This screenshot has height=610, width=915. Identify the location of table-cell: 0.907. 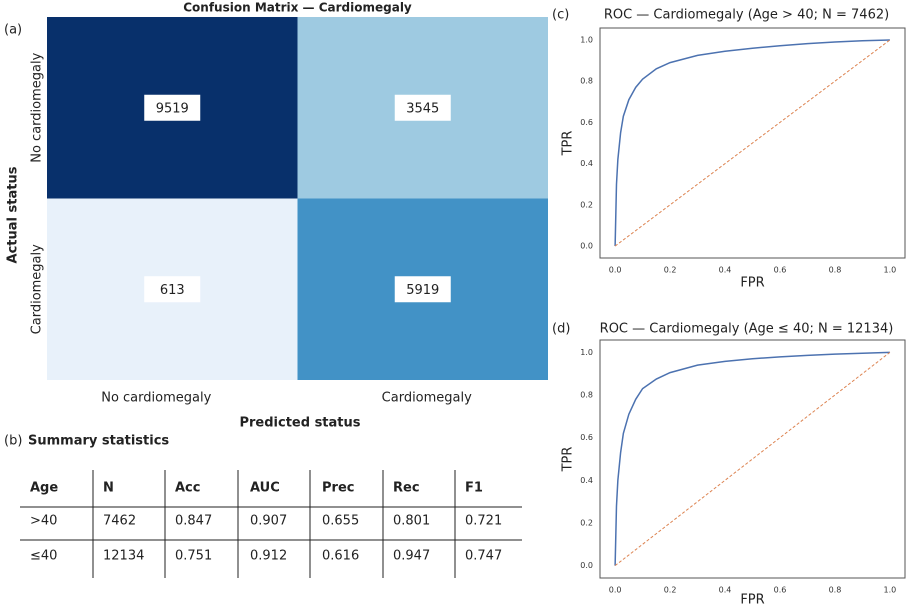
(268, 521).